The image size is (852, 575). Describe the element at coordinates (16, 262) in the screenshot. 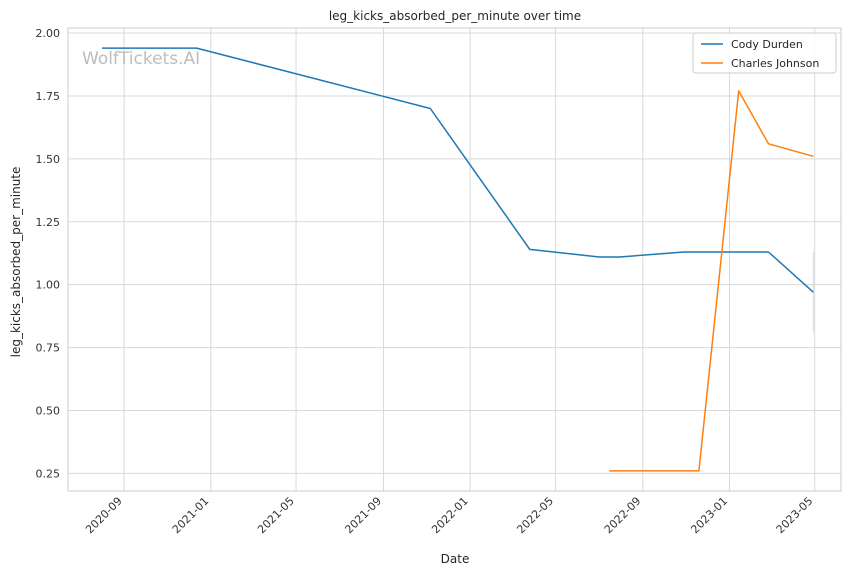

I see `y-axis-label: leg_kicks_absorbed_per_minute` at that location.